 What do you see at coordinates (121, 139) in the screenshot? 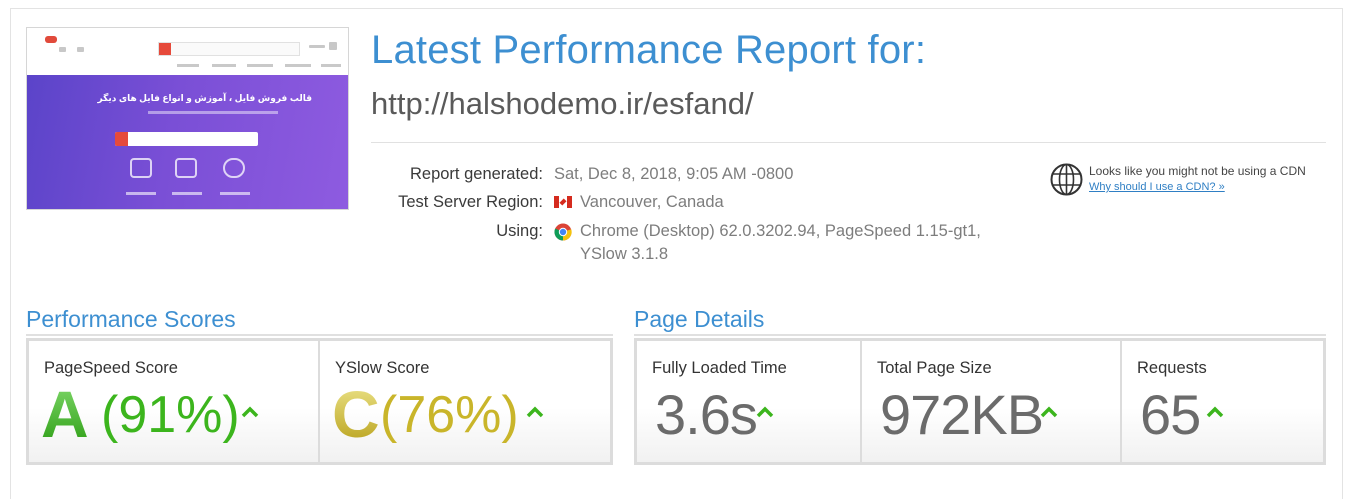
I see `thumb-hero-search-button` at bounding box center [121, 139].